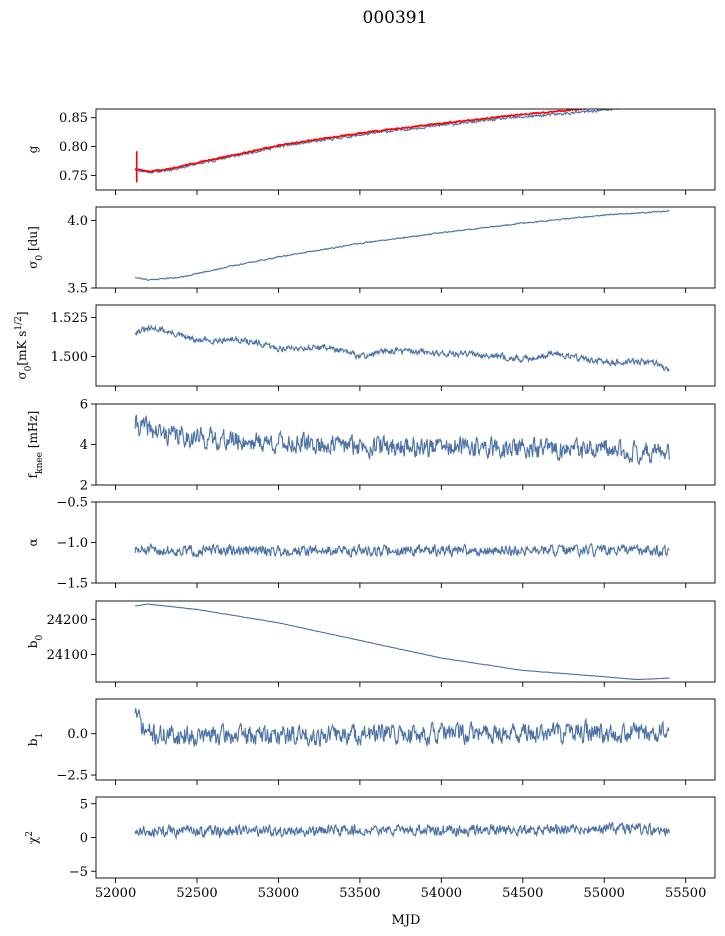 This screenshot has width=725, height=936. What do you see at coordinates (685, 893) in the screenshot?
I see `x-tick-label: 55500` at bounding box center [685, 893].